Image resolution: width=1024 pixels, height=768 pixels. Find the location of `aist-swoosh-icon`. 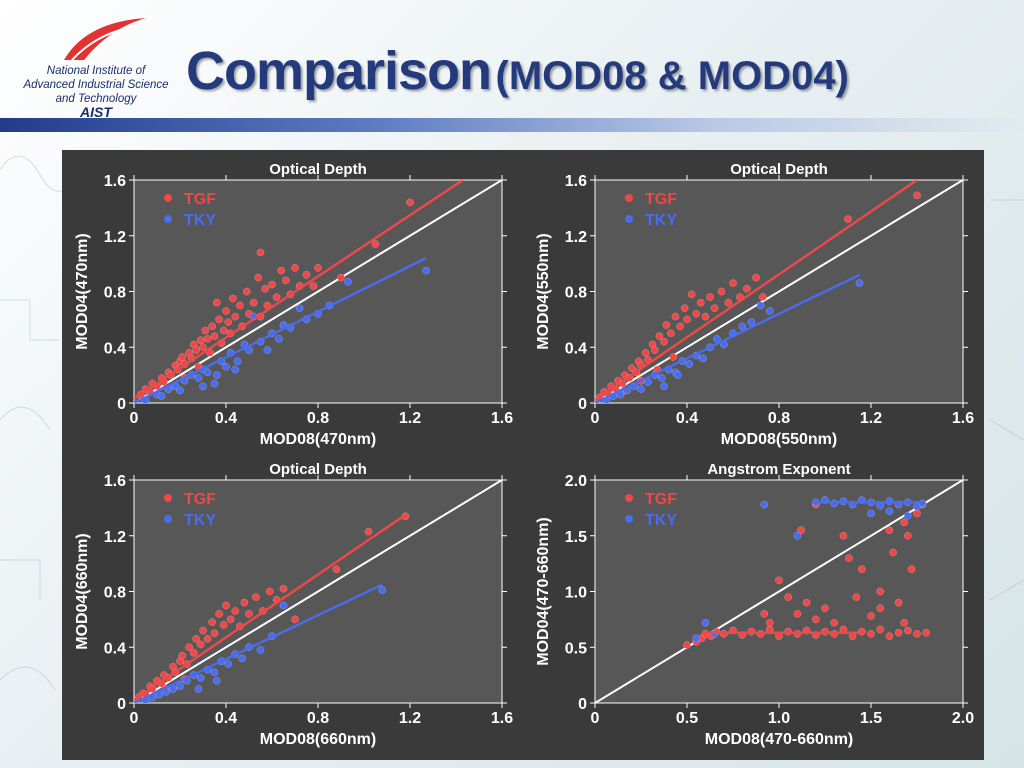

aist-swoosh-icon is located at coordinates (105, 39).